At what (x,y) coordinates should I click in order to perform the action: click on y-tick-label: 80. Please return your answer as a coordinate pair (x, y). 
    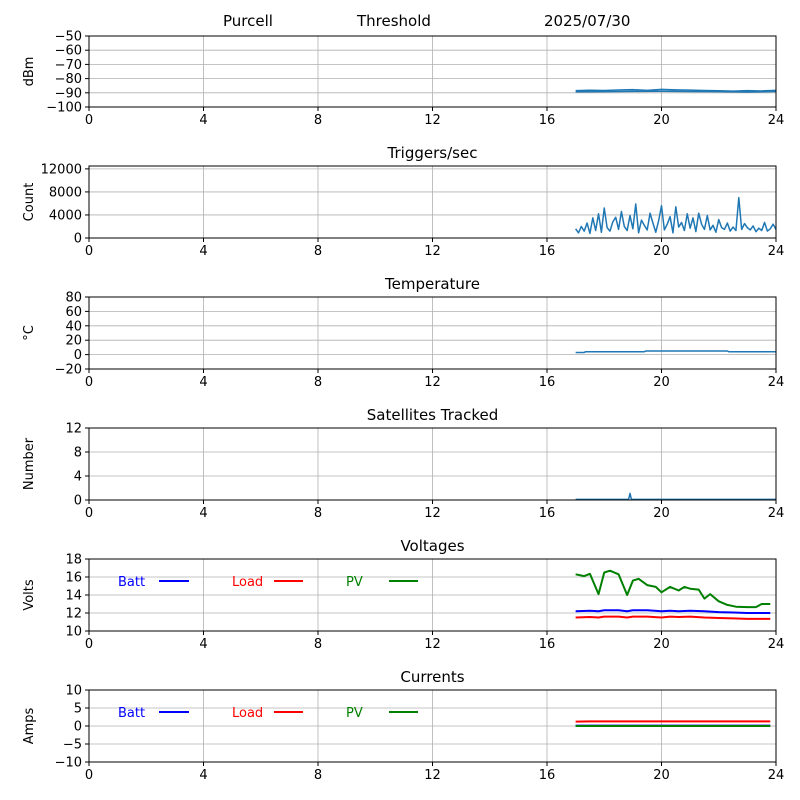
    Looking at the image, I should click on (73, 298).